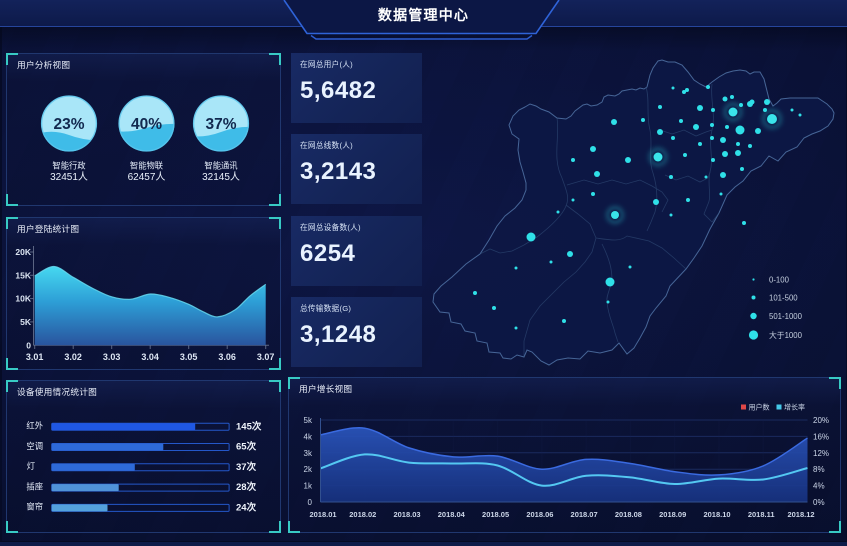 Image resolution: width=847 pixels, height=546 pixels. What do you see at coordinates (221, 166) in the screenshot?
I see `svg-text: 智能通讯` at bounding box center [221, 166].